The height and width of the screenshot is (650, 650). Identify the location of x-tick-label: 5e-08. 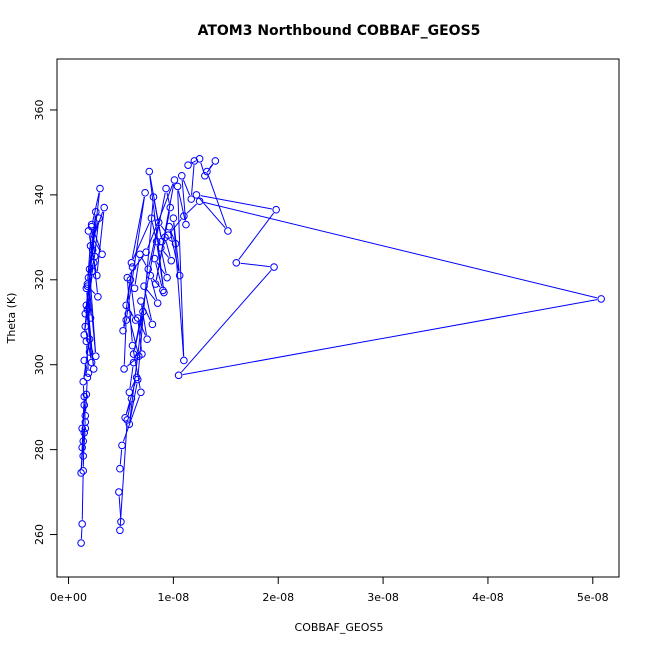
(593, 597).